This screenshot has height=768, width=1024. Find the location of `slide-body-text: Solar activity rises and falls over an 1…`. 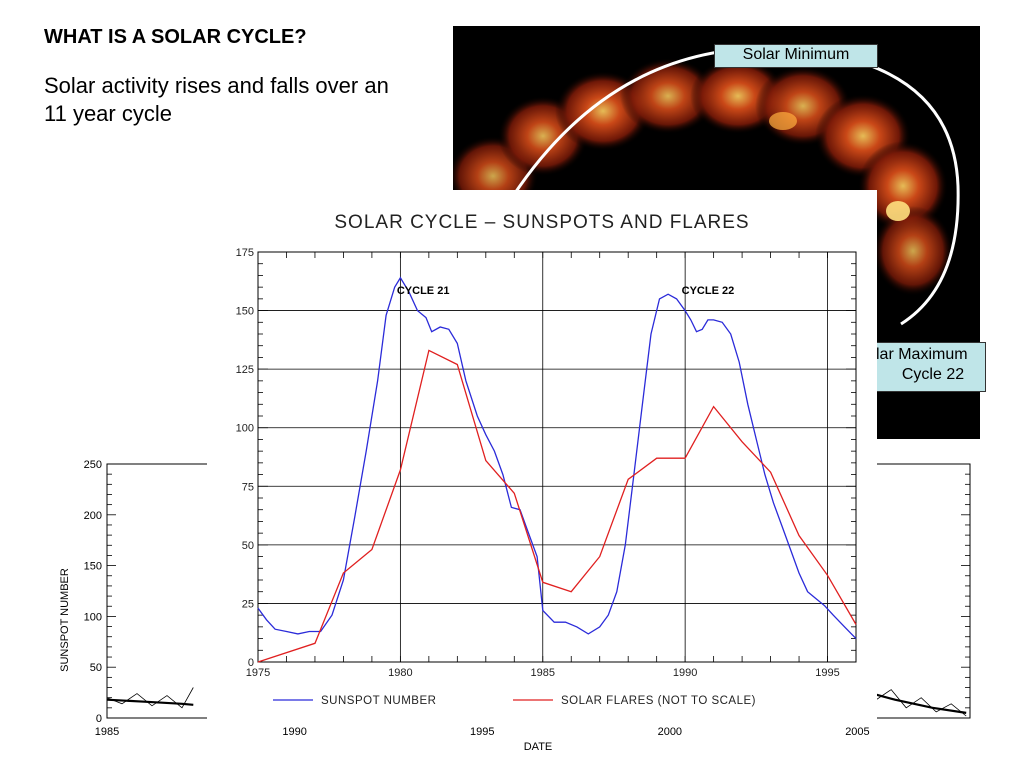

slide-body-text: Solar activity rises and falls over an 1… is located at coordinates (216, 99).